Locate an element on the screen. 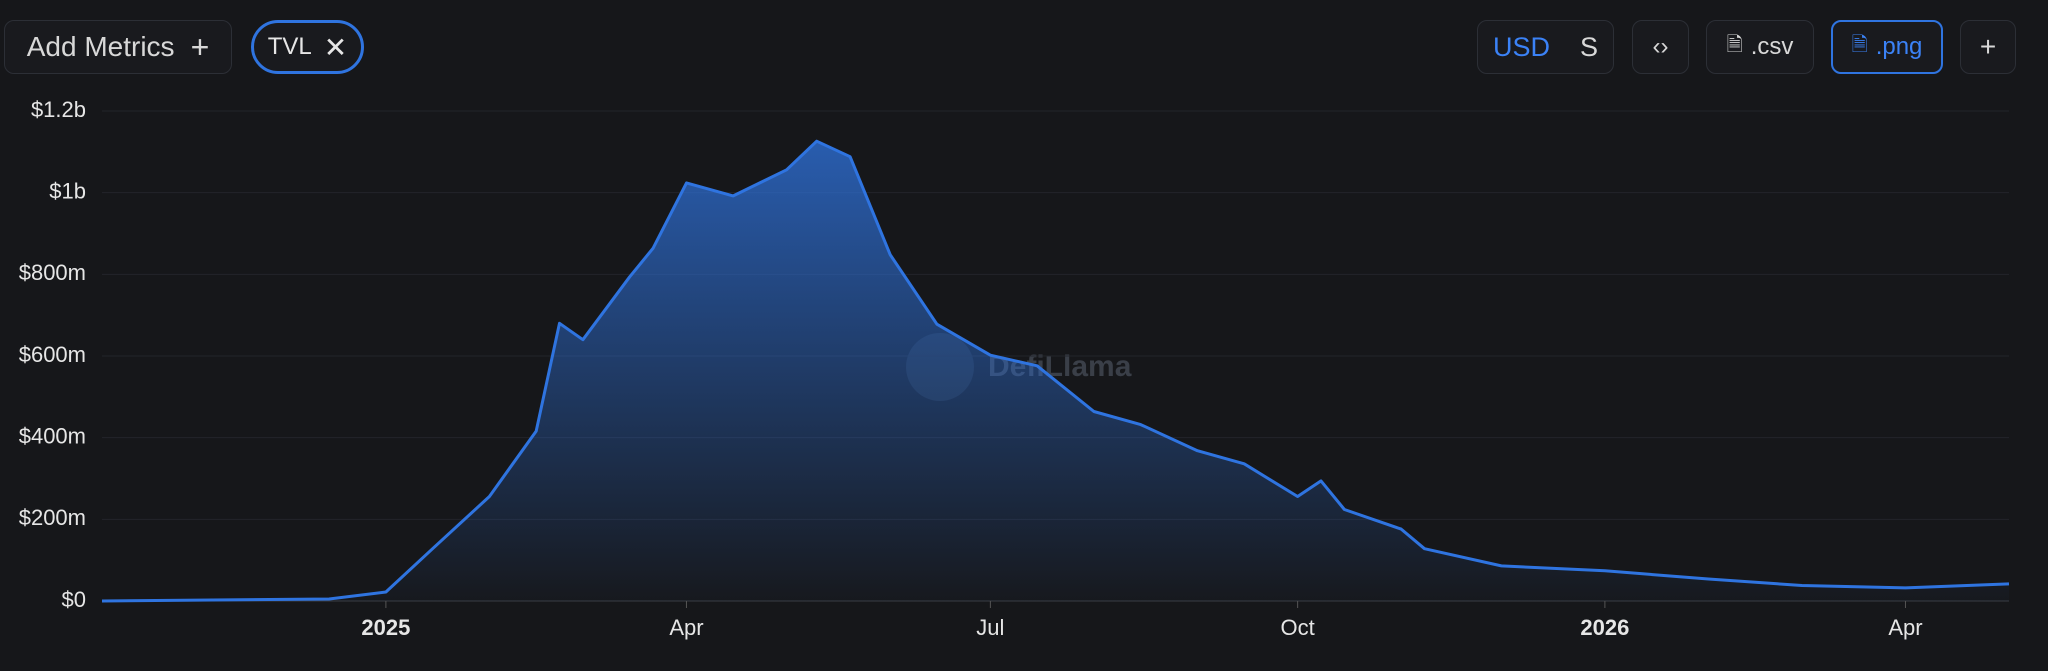  currency-option: USD is located at coordinates (1521, 46).